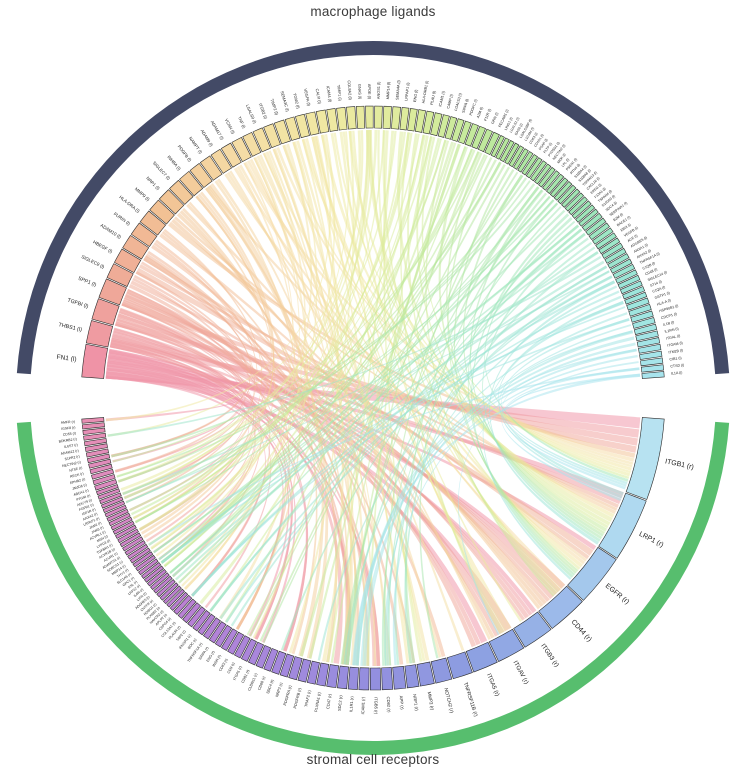 Image resolution: width=746 pixels, height=769 pixels. I want to click on receptor-label: ABCA1 (r), so click(81, 492).